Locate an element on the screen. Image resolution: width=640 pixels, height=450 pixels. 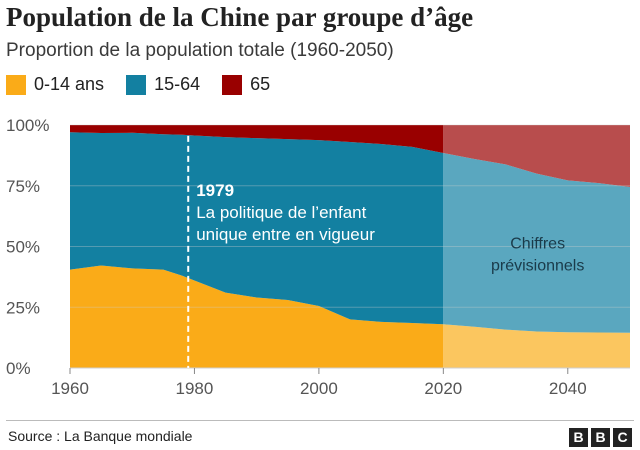
policy-annotation-year: 1979 is located at coordinates (215, 190).